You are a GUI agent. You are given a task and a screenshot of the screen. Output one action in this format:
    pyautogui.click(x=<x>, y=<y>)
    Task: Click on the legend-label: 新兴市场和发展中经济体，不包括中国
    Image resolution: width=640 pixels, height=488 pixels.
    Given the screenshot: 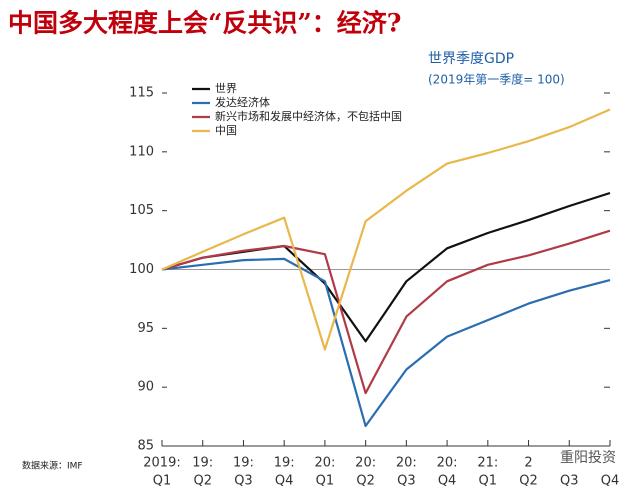 What is the action you would take?
    pyautogui.click(x=308, y=116)
    